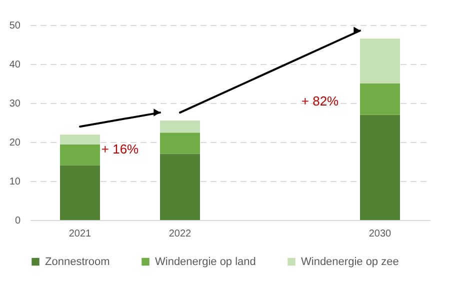 The height and width of the screenshot is (295, 453). What do you see at coordinates (15, 26) in the screenshot?
I see `y-tick-label: 50` at bounding box center [15, 26].